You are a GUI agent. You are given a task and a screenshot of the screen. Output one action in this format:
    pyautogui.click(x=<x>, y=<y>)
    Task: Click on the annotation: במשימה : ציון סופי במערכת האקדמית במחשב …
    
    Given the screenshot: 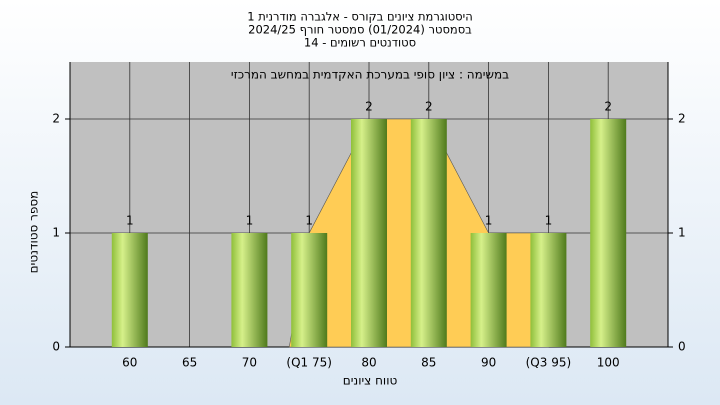 What is the action you would take?
    pyautogui.click(x=370, y=75)
    